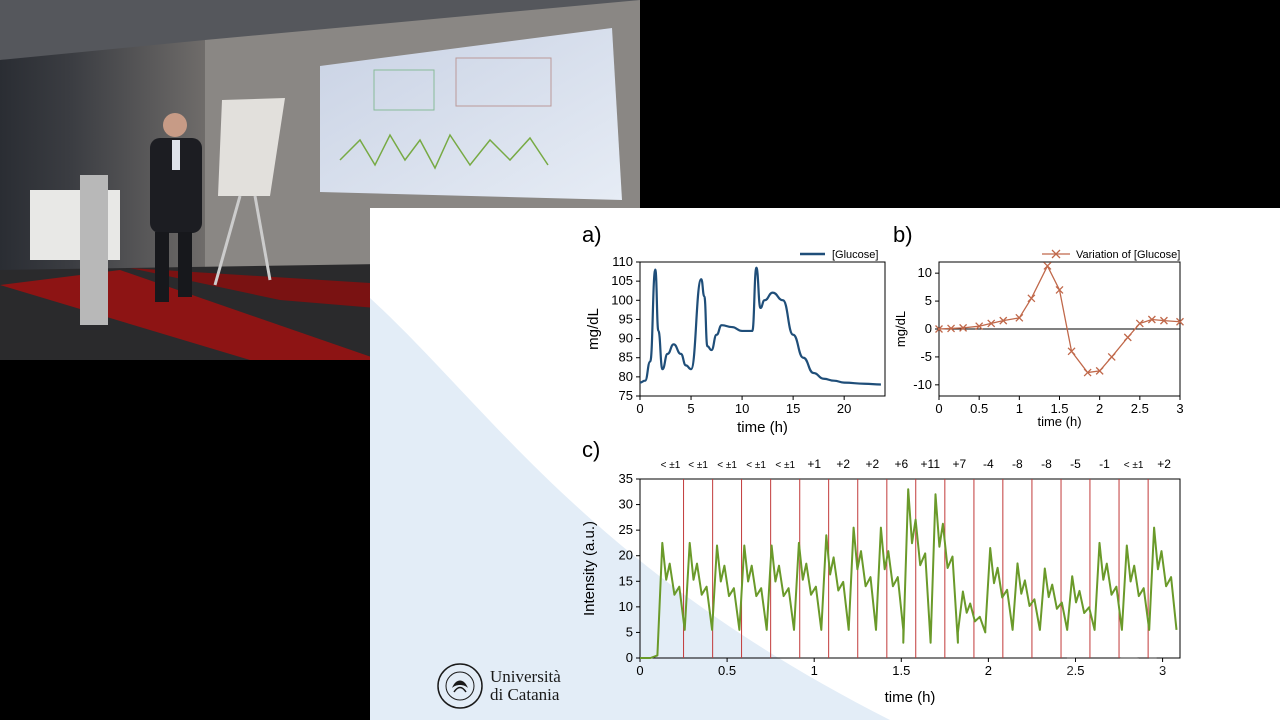  What do you see at coordinates (926, 356) in the screenshot?
I see `y-tick-label: -5` at bounding box center [926, 356].